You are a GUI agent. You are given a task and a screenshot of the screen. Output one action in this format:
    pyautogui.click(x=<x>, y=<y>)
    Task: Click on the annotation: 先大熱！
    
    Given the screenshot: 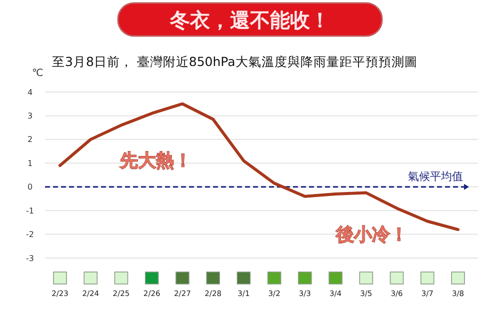 What is the action you would take?
    pyautogui.click(x=155, y=161)
    